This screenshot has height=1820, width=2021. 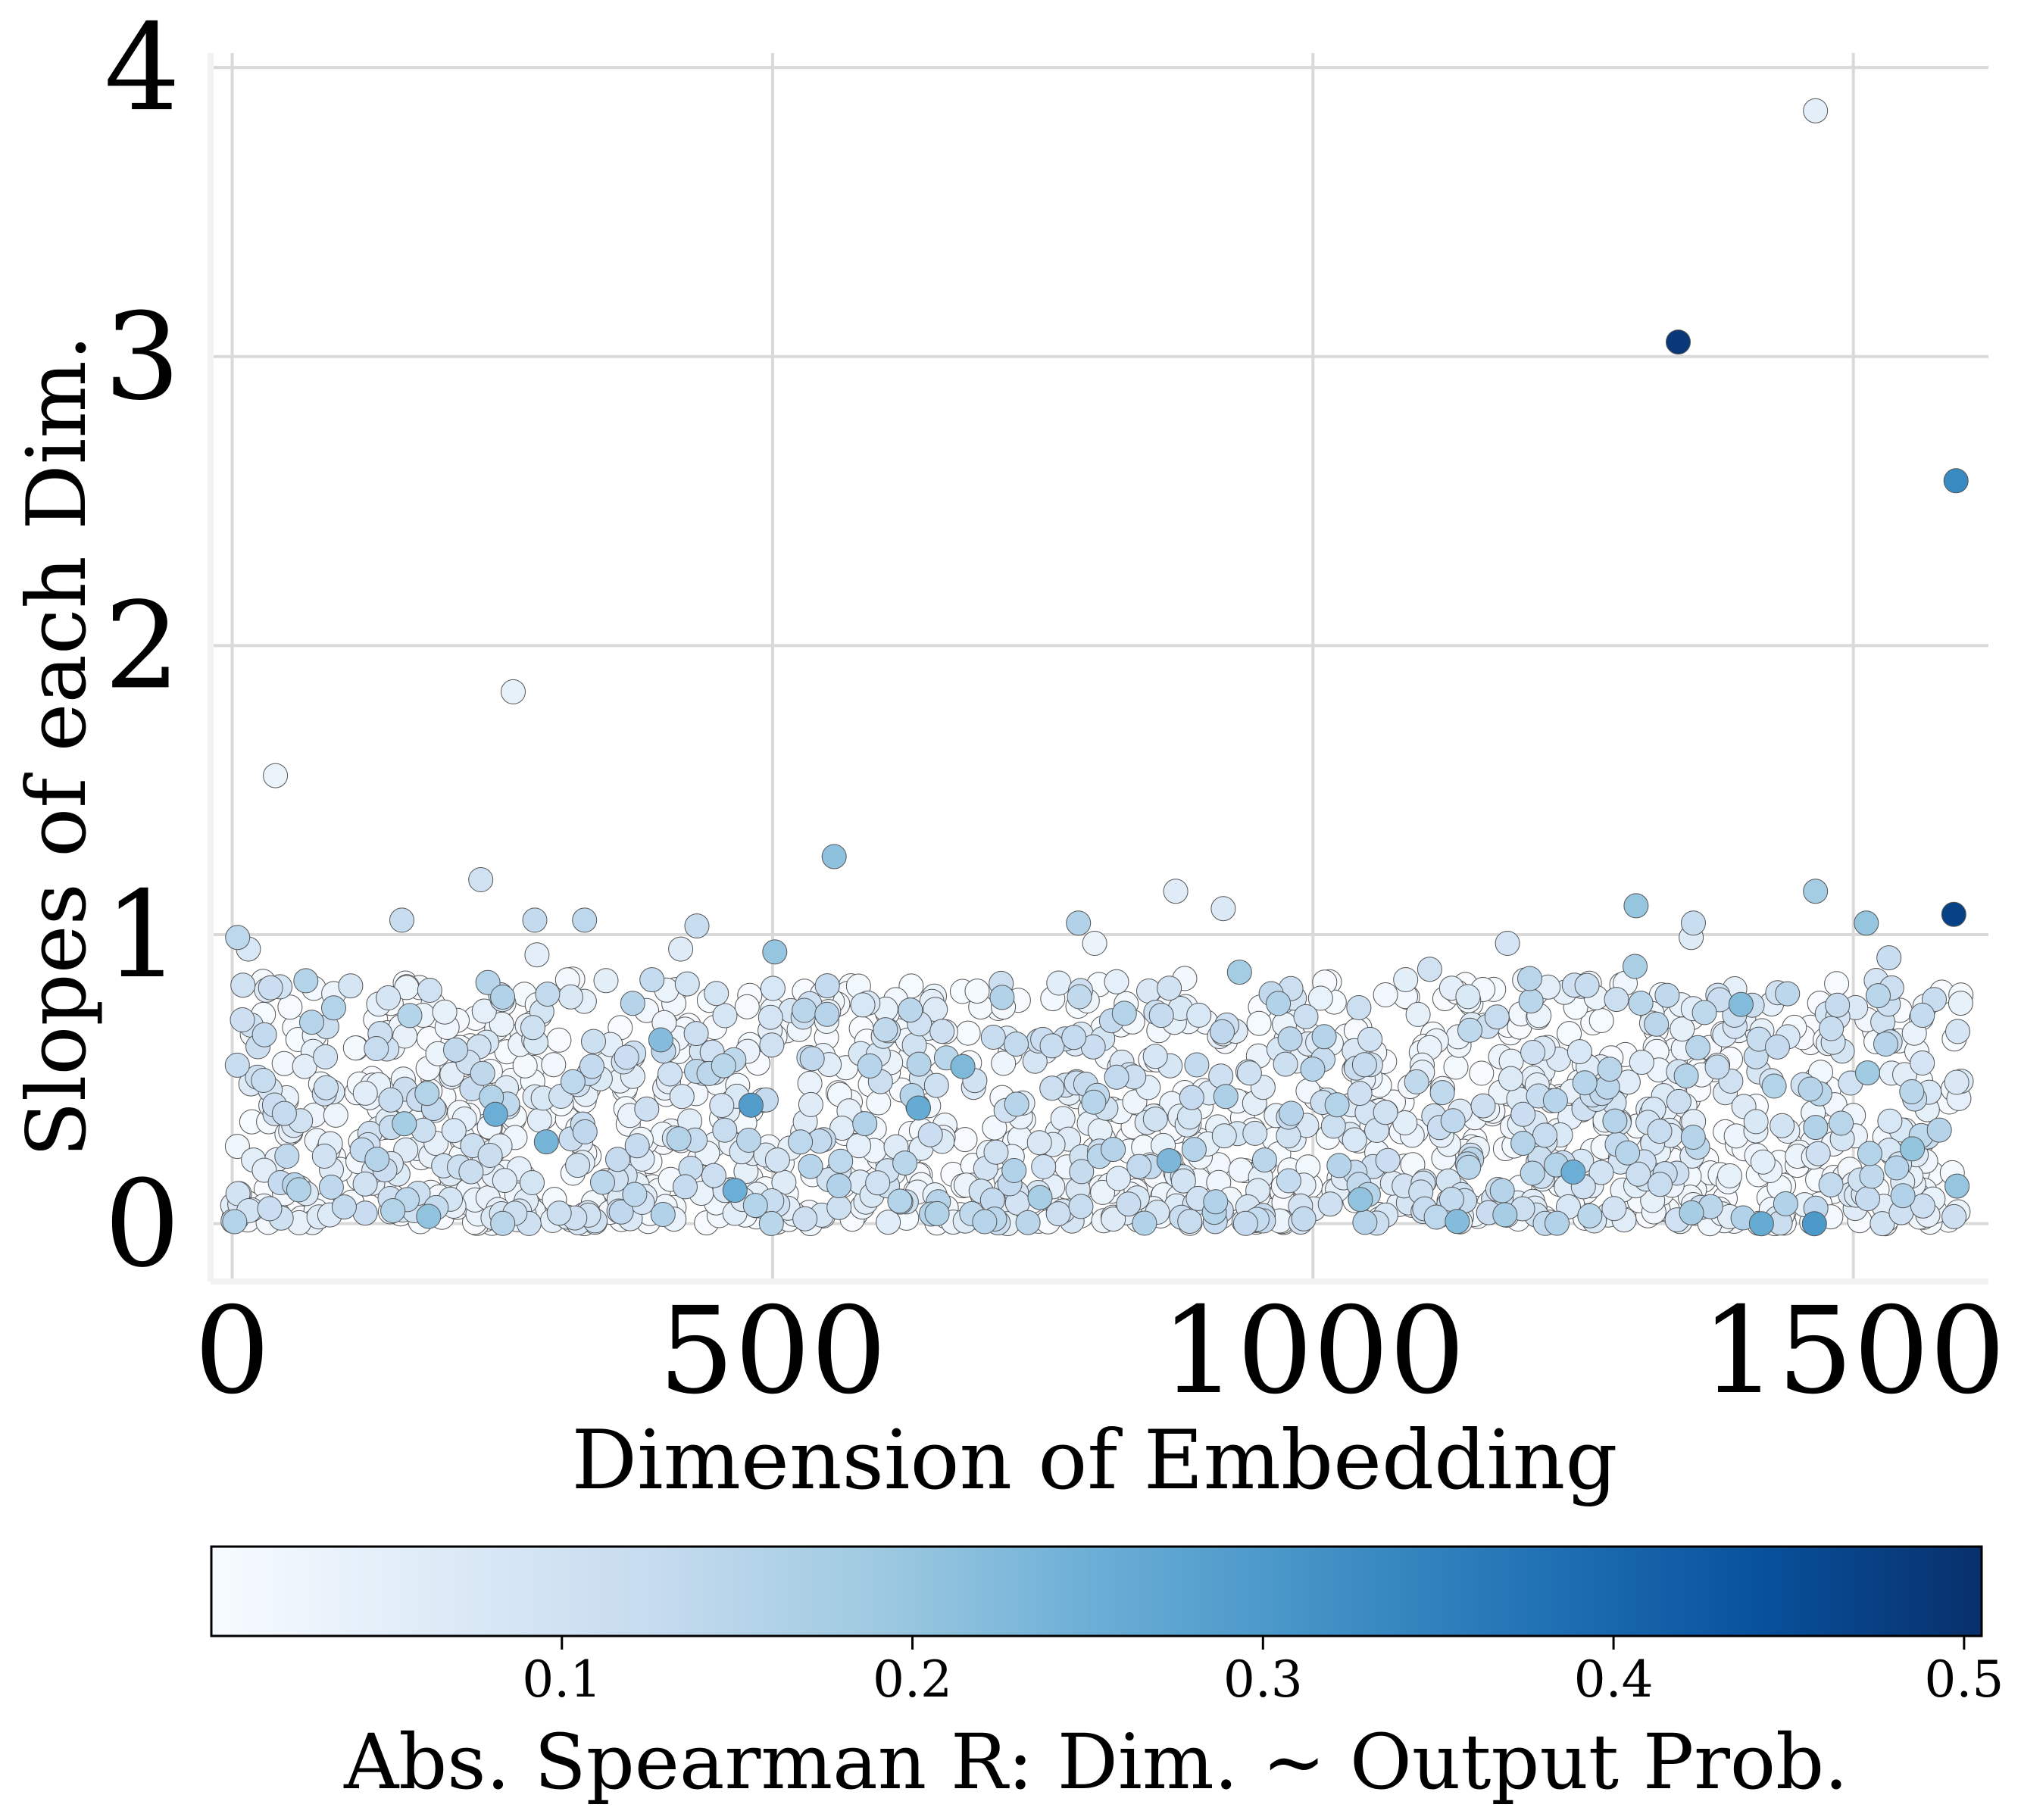 What do you see at coordinates (142, 1224) in the screenshot?
I see `y-tick-label: 0` at bounding box center [142, 1224].